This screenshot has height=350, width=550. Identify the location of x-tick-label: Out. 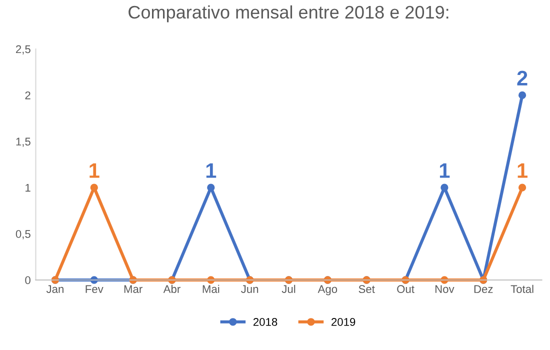
(405, 289).